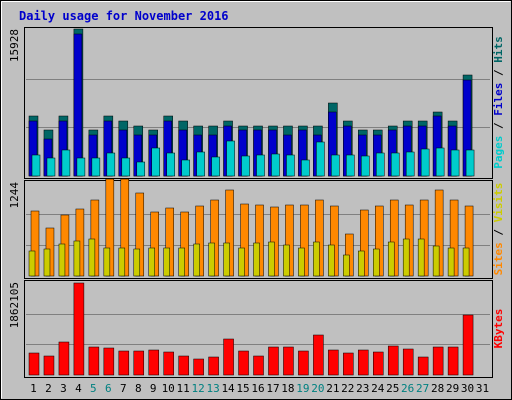 The image size is (512, 400). What do you see at coordinates (124, 16) in the screenshot?
I see `chart-title: Daily usage for November 2016` at bounding box center [124, 16].